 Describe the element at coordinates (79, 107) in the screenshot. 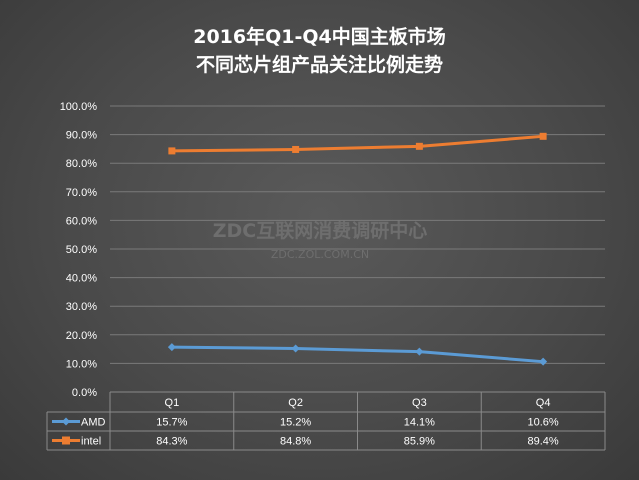

I see `y-tick-label: 100.0%` at that location.